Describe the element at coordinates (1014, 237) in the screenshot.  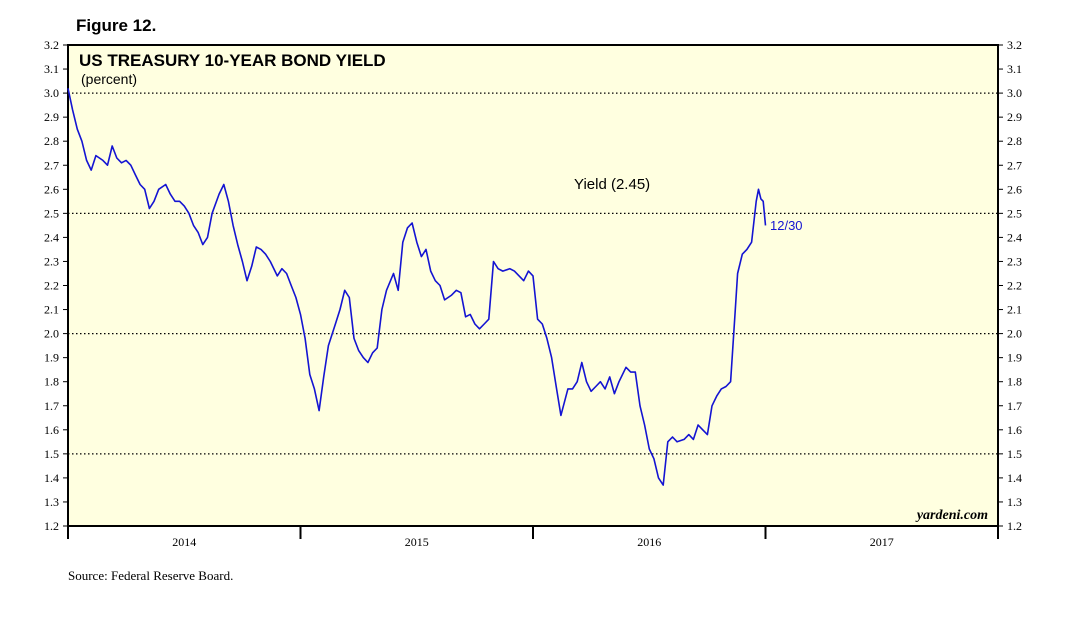
I see `y-tick-label-right: 2.4` at that location.